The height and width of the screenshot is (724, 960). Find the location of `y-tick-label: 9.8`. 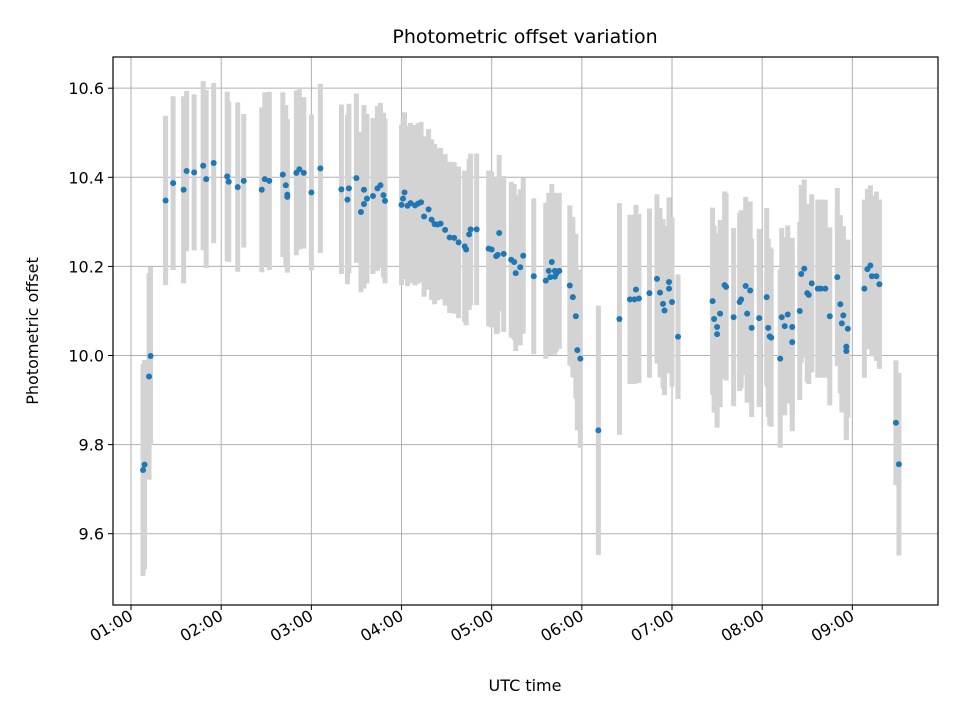

y-tick-label: 9.8 is located at coordinates (91, 445).